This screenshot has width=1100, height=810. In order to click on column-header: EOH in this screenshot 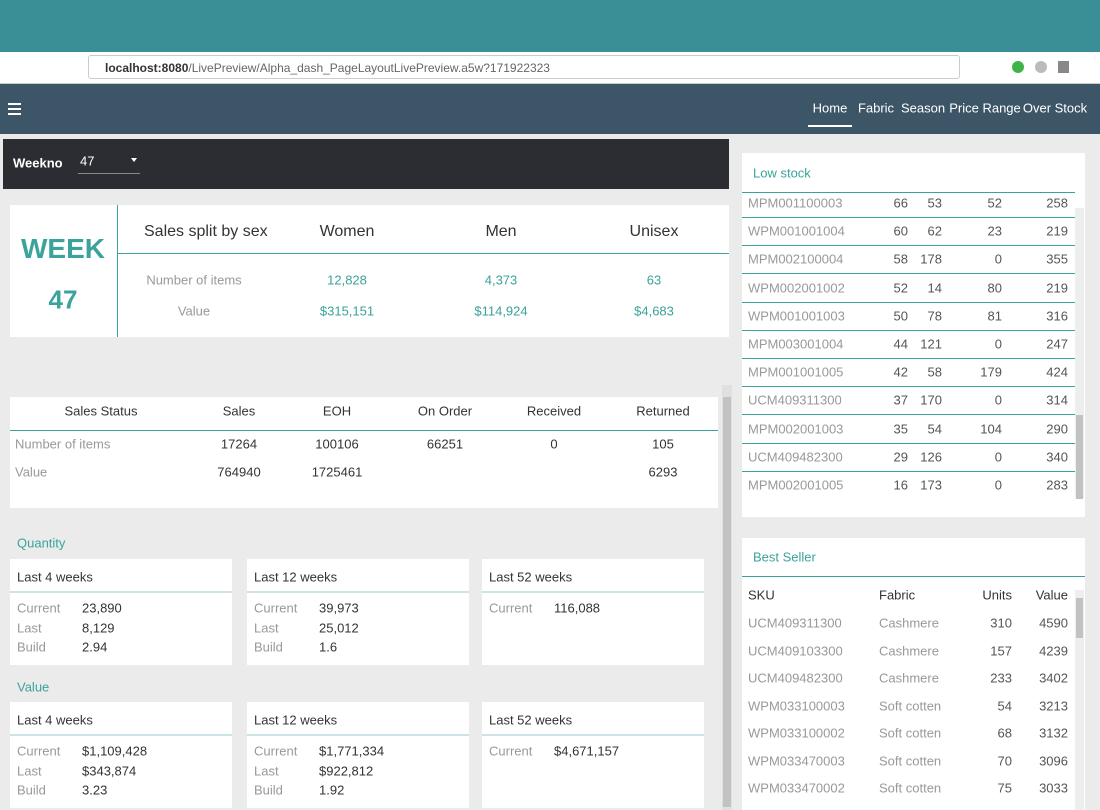, I will do `click(337, 411)`.